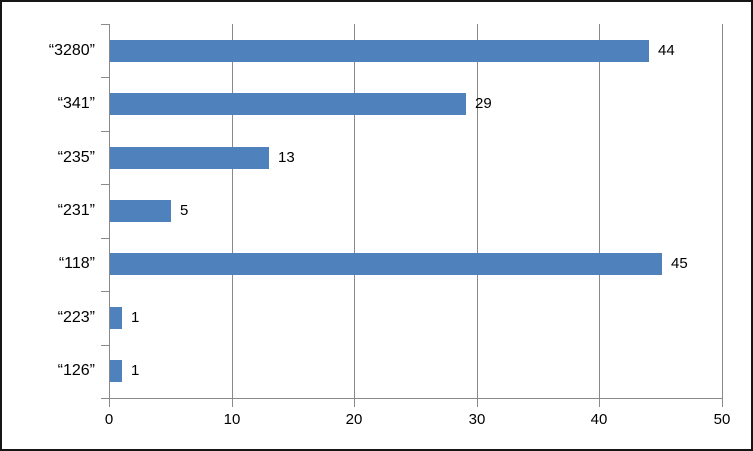  Describe the element at coordinates (354, 419) in the screenshot. I see `x-tick-label: 20` at that location.